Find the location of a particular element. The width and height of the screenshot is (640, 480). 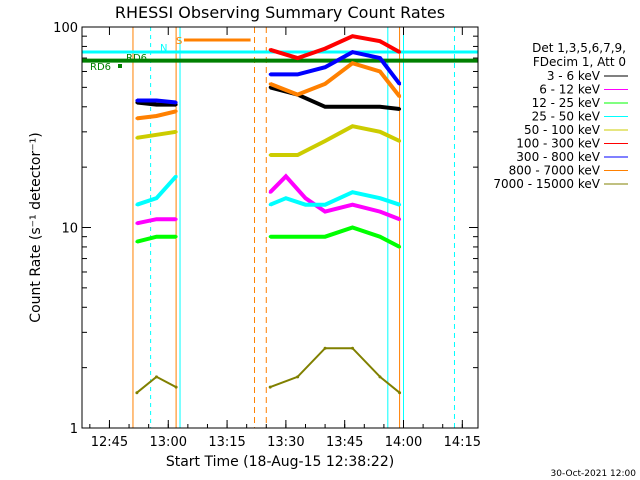

x-axis-label: Start Time (18-Aug-15 12:38:22) is located at coordinates (280, 462).